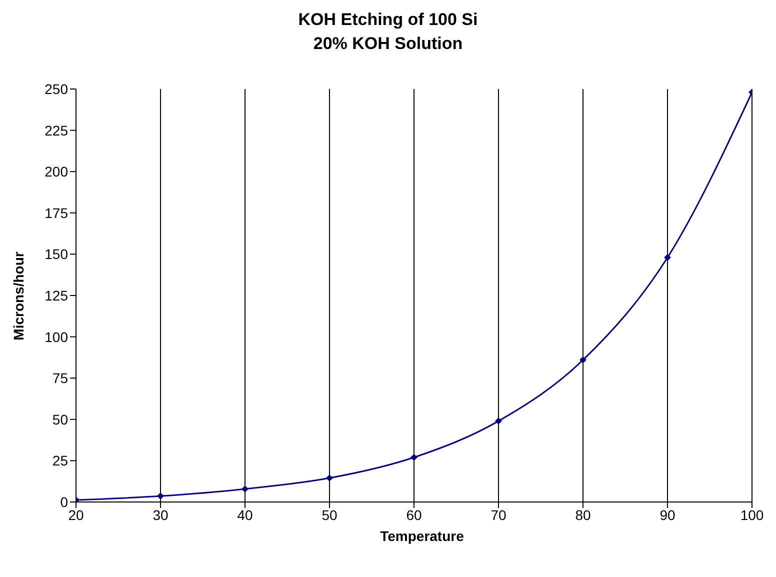 This screenshot has height=577, width=776. What do you see at coordinates (60, 378) in the screenshot?
I see `y-tick-label: 75` at bounding box center [60, 378].